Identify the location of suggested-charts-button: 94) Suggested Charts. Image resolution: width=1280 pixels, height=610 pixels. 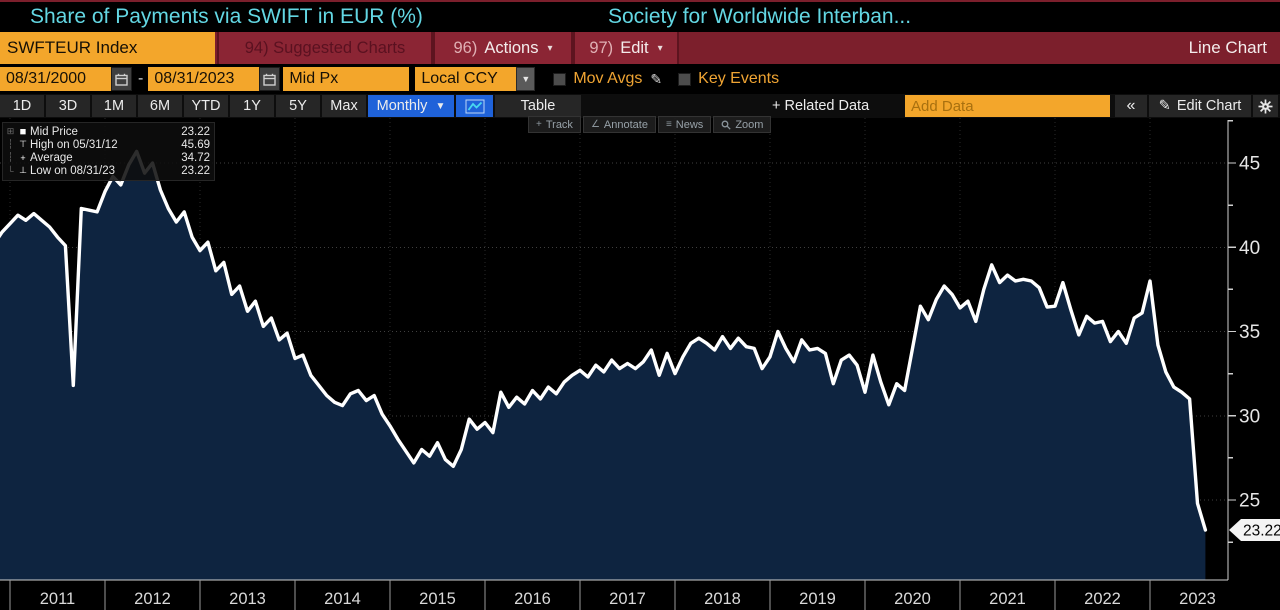
(325, 48).